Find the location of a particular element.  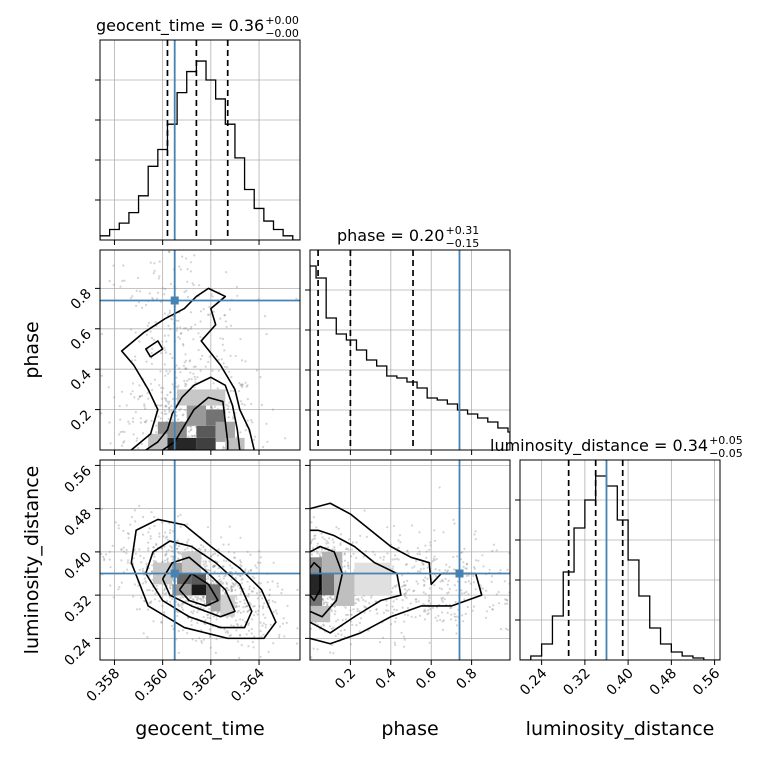

panel-content is located at coordinates (410, 560).